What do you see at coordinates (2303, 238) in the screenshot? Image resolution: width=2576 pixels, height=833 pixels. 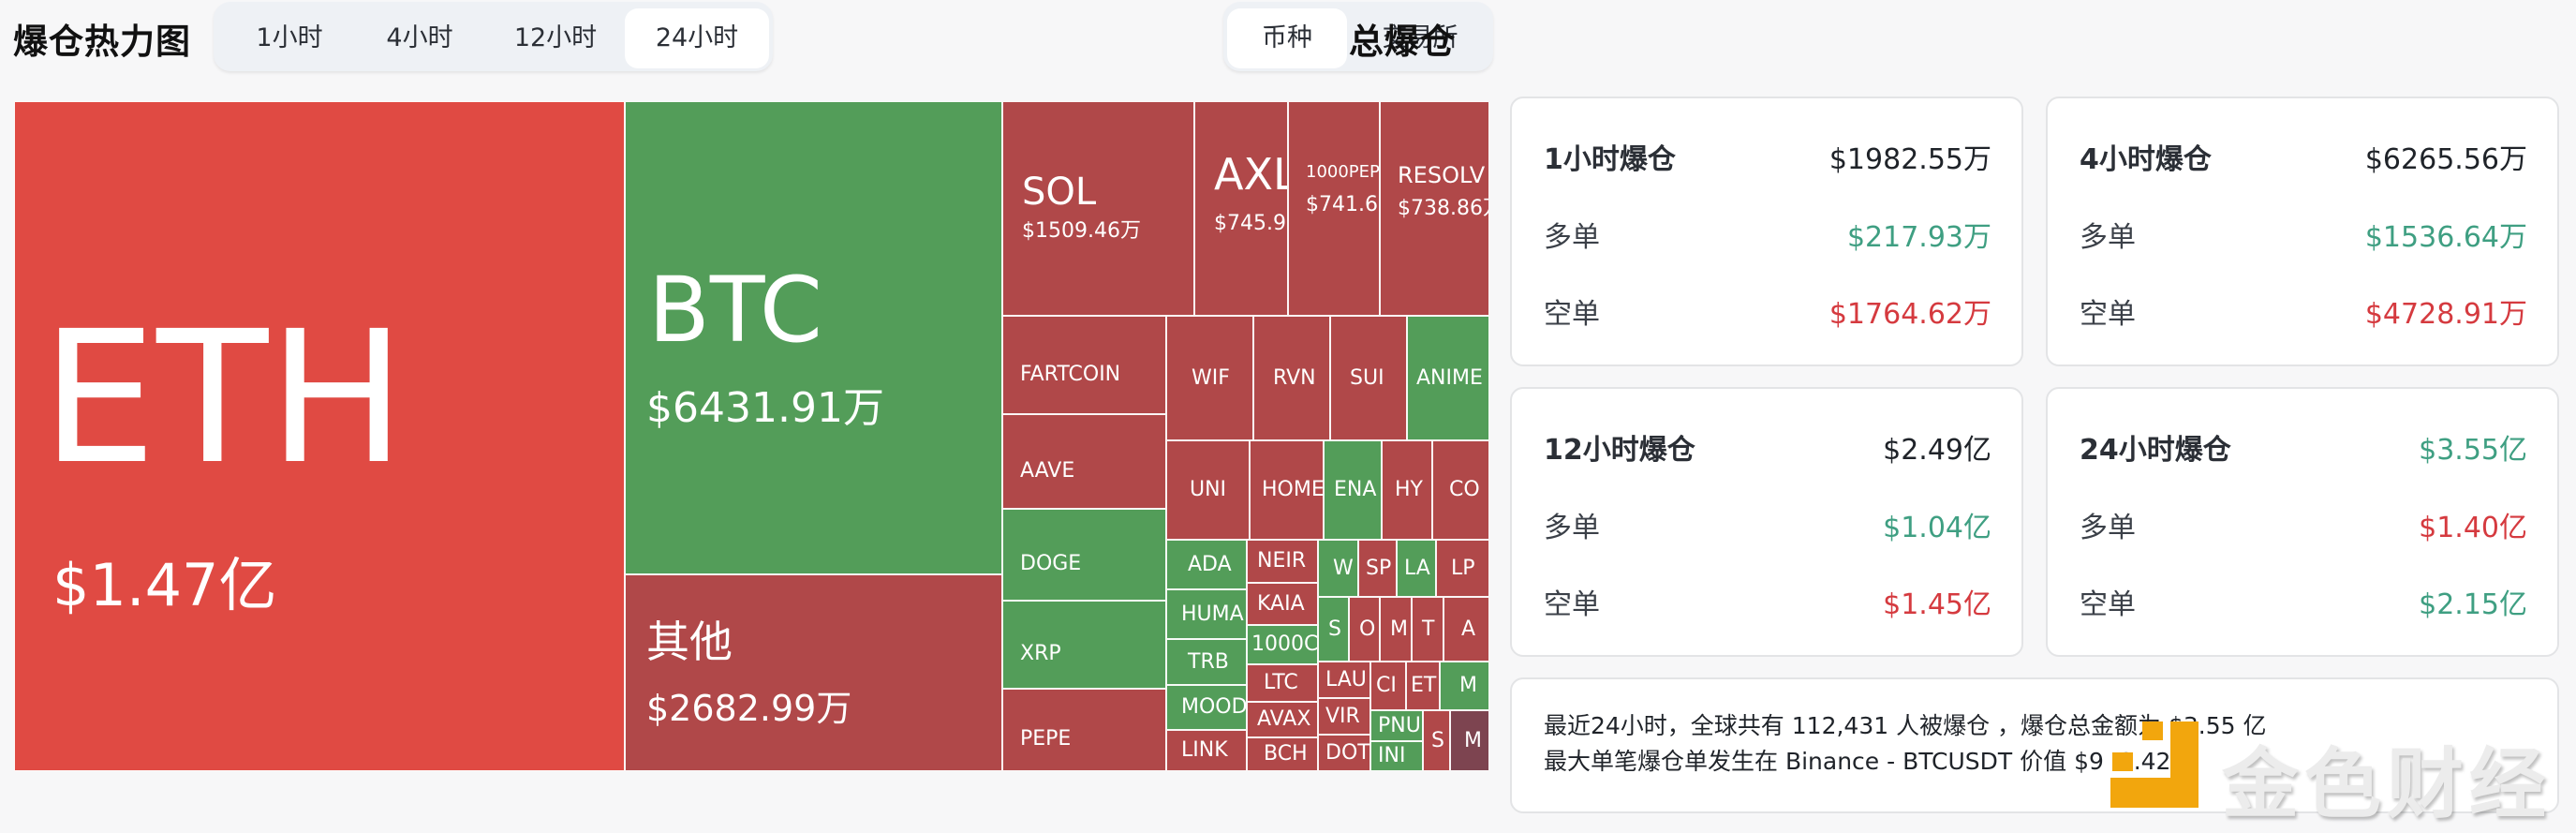 I see `row-long: 多单 $1536.64万` at bounding box center [2303, 238].